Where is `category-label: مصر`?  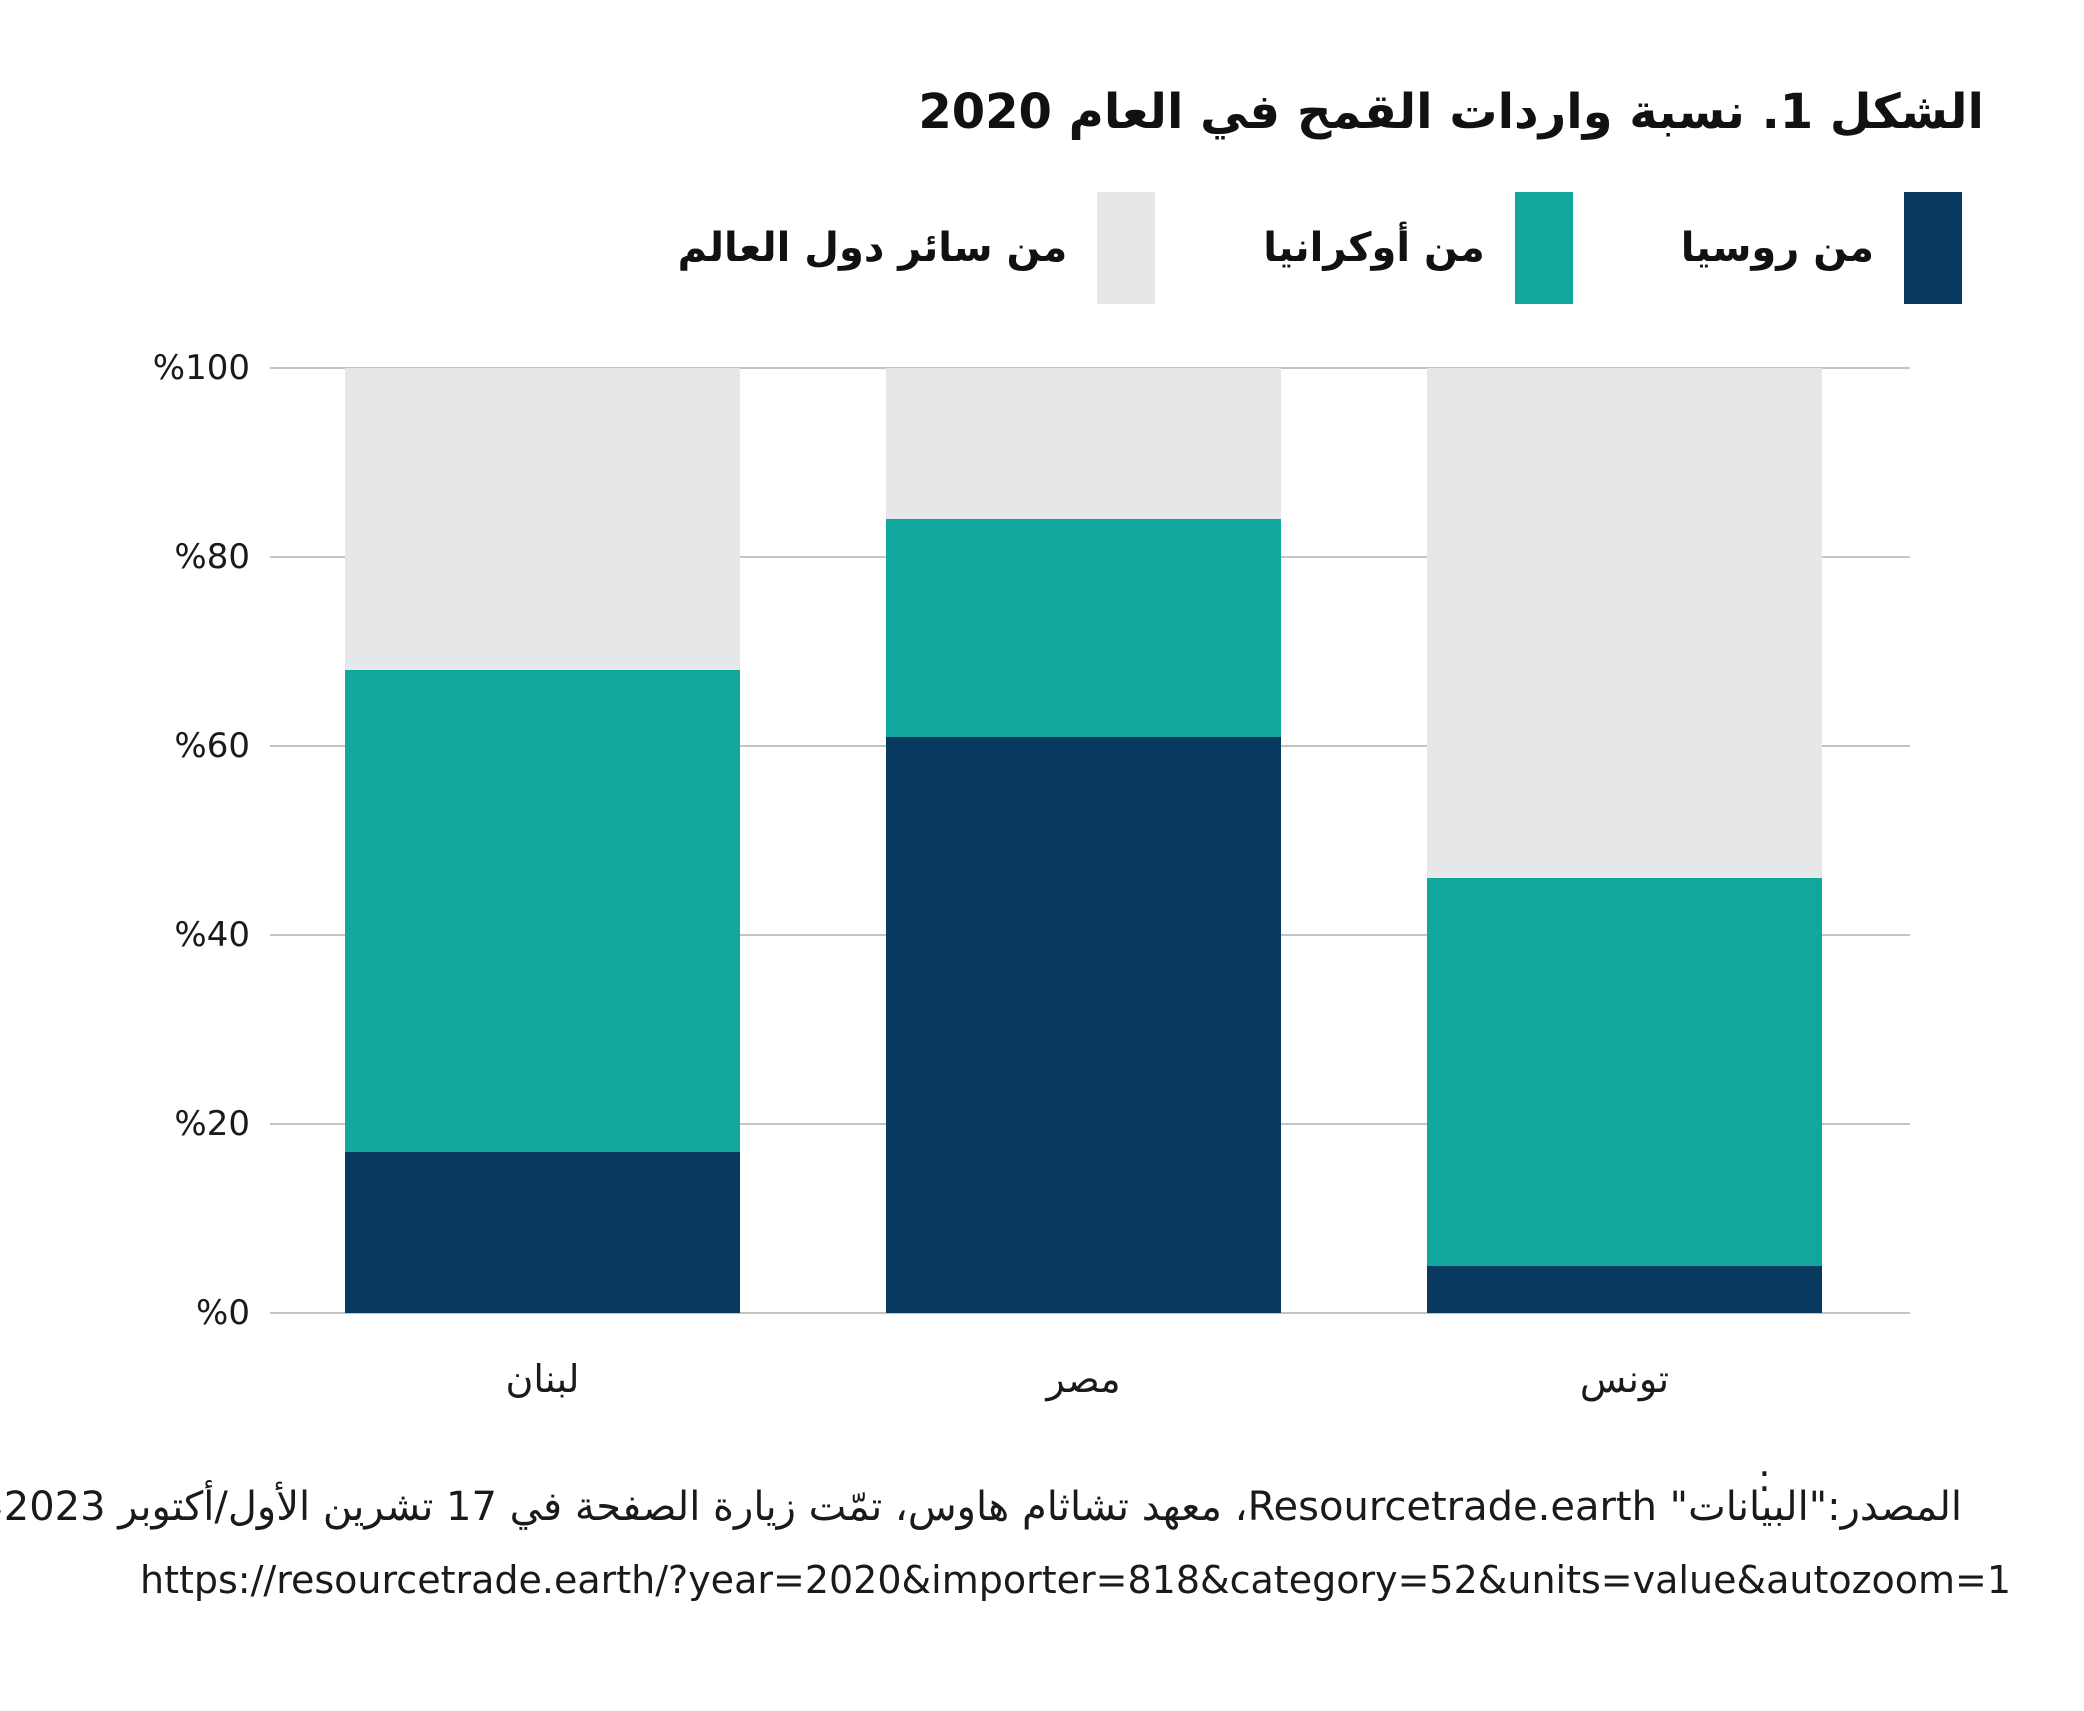
category-label: مصر is located at coordinates (1083, 1379).